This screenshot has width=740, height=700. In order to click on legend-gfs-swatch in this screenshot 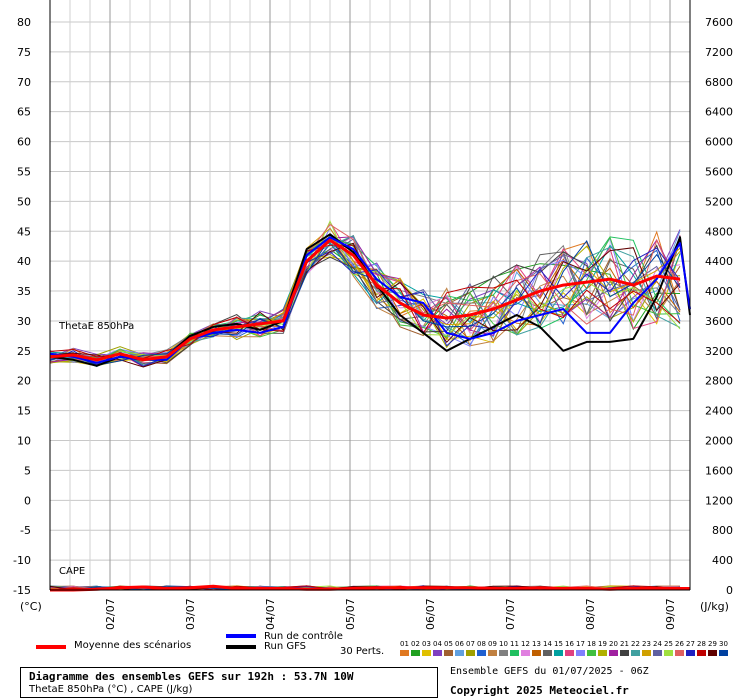, I will do `click(241, 647)`.